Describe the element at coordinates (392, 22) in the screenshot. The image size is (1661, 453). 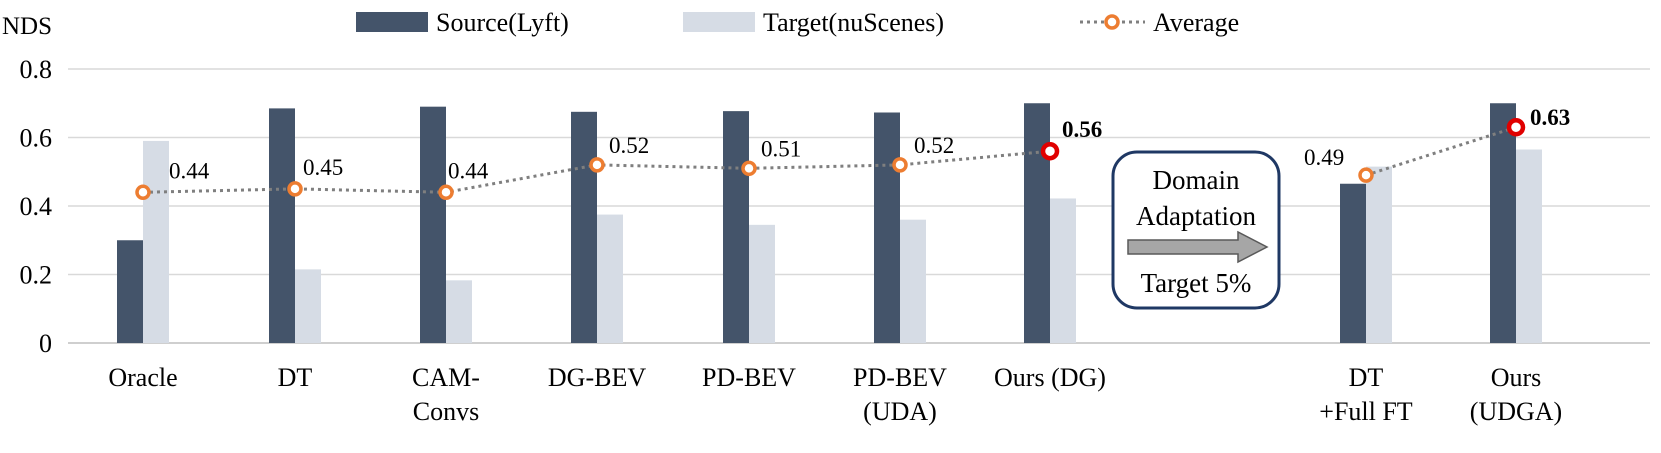
I see `legend-swatch-source` at that location.